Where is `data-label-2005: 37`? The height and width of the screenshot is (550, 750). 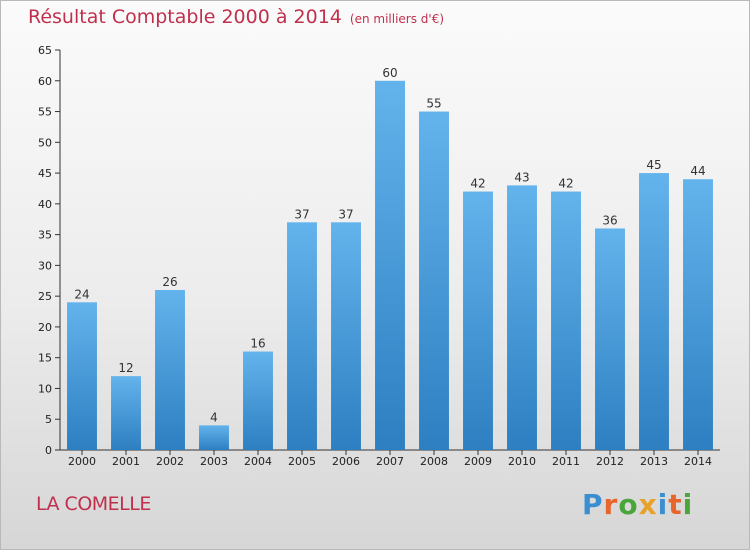 data-label-2005: 37 is located at coordinates (301, 214).